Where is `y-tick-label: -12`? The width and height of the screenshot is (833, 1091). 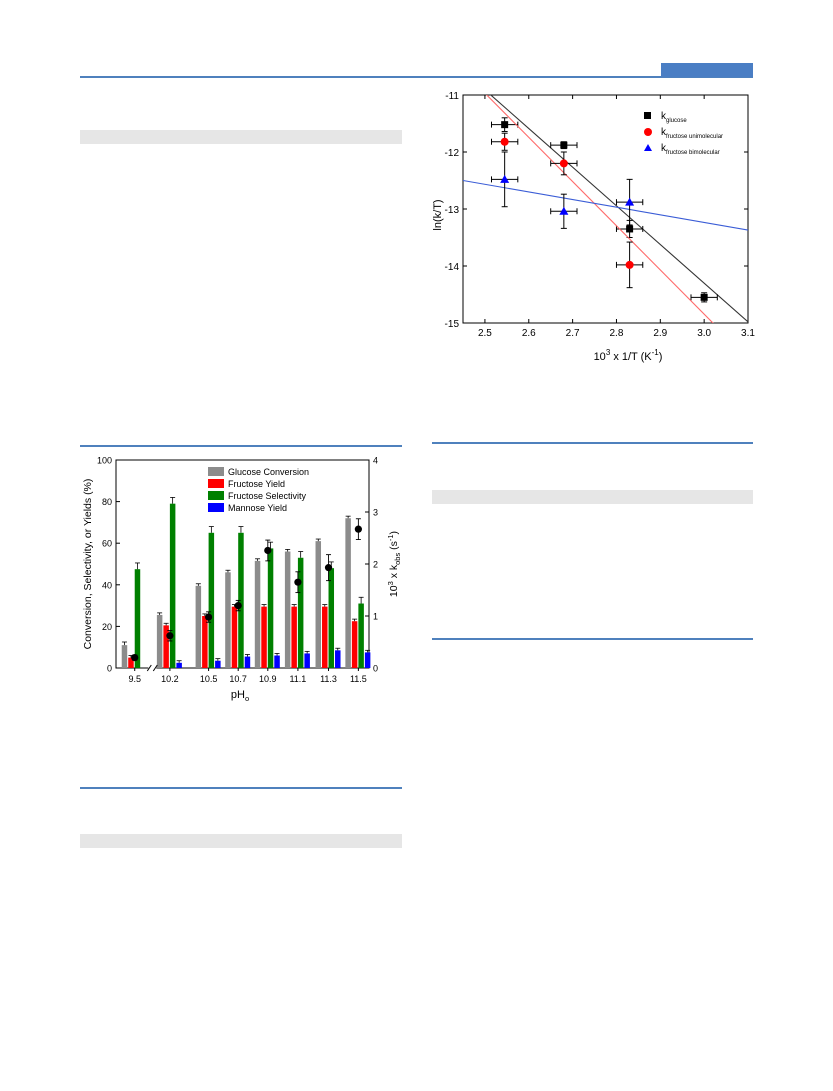 y-tick-label: -12 is located at coordinates (452, 153).